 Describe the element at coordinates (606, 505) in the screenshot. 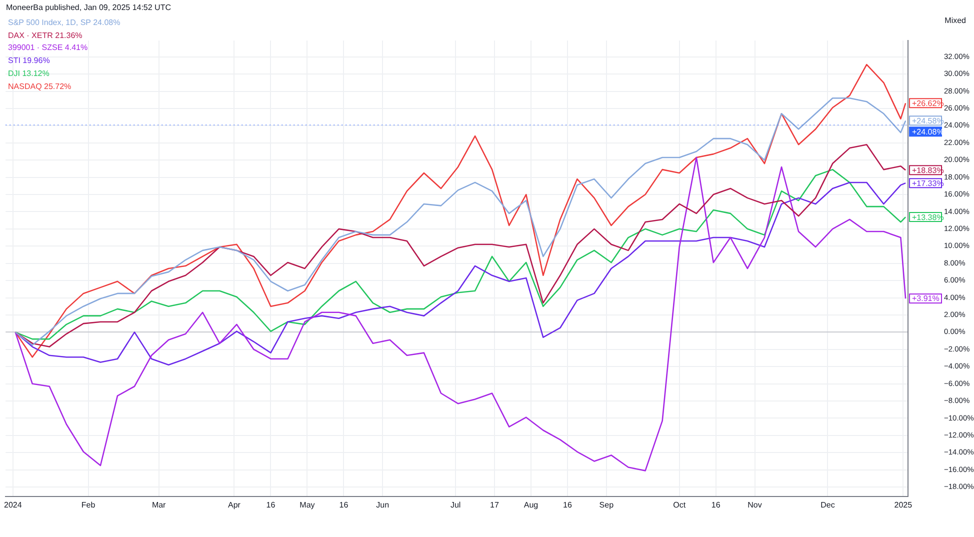

I see `x-tick-label: Sep` at that location.